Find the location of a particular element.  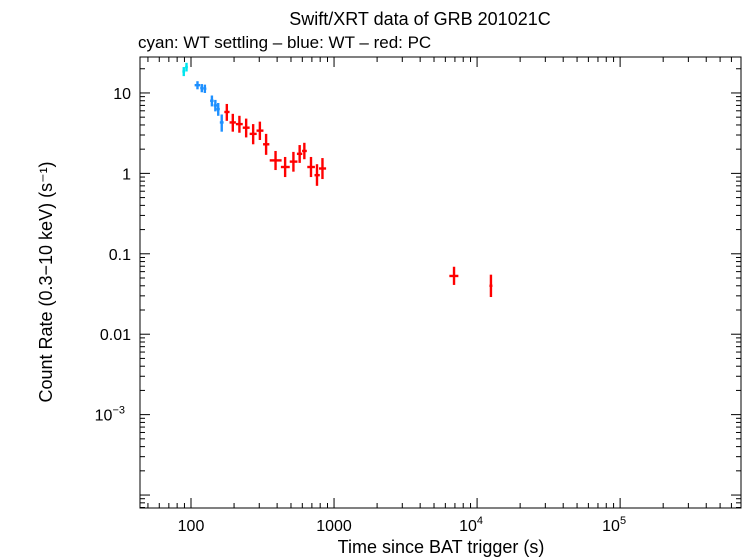

series-wt-settling is located at coordinates (185, 69).